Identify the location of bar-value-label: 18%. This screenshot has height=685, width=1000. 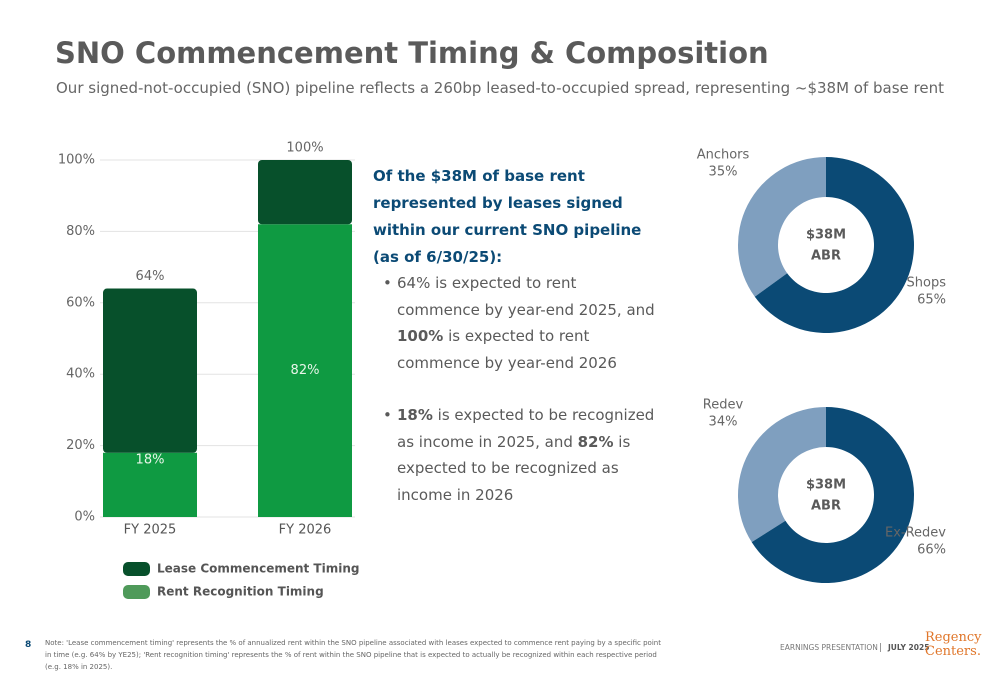
(150, 460).